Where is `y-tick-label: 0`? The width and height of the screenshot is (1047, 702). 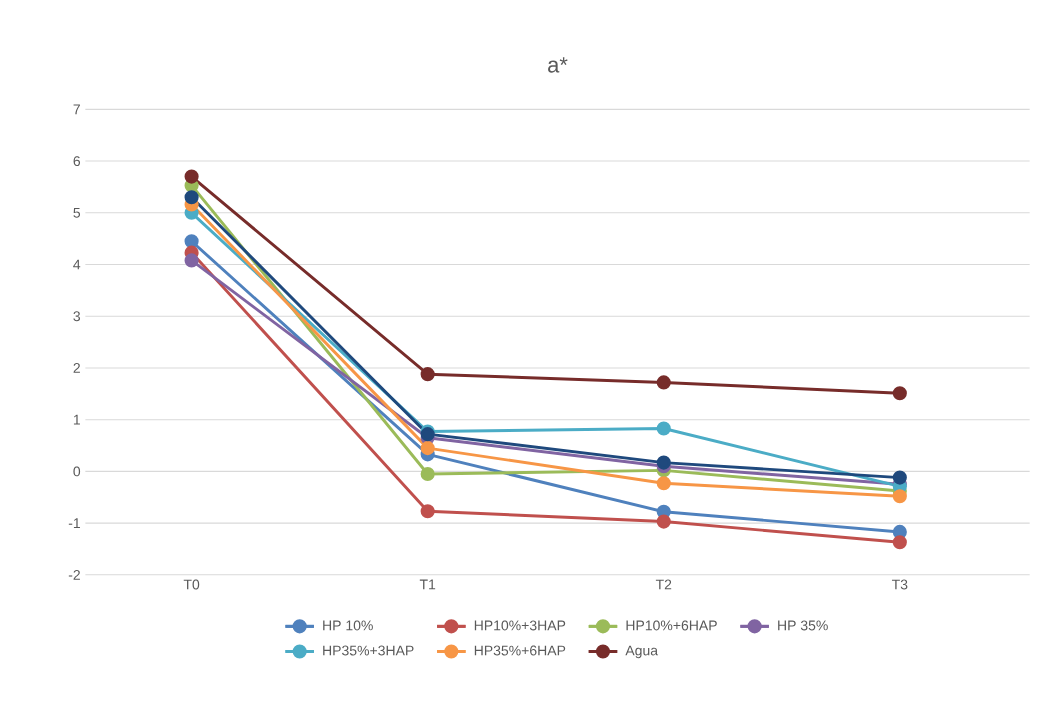
y-tick-label: 0 is located at coordinates (77, 471).